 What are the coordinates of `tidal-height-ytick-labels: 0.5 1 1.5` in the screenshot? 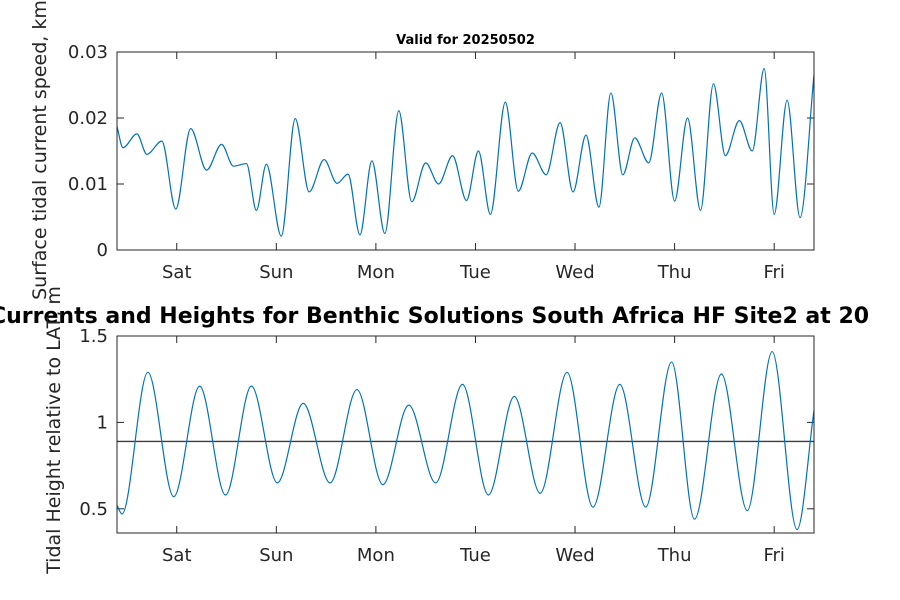 It's located at (93, 423).